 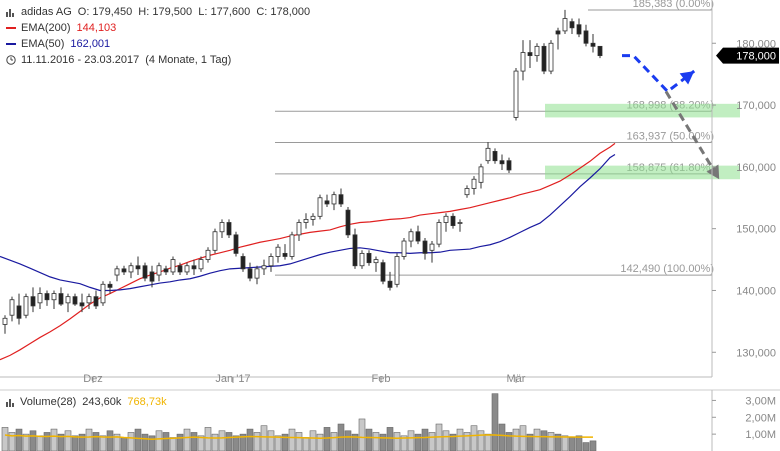 What do you see at coordinates (756, 57) in the screenshot?
I see `last-price-label: 178,000` at bounding box center [756, 57].